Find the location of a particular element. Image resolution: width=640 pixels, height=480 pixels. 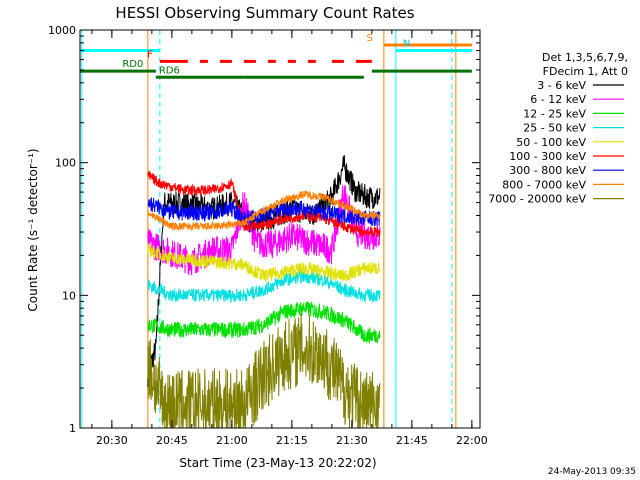

y-tick-label-0: 1 is located at coordinates (72, 428).